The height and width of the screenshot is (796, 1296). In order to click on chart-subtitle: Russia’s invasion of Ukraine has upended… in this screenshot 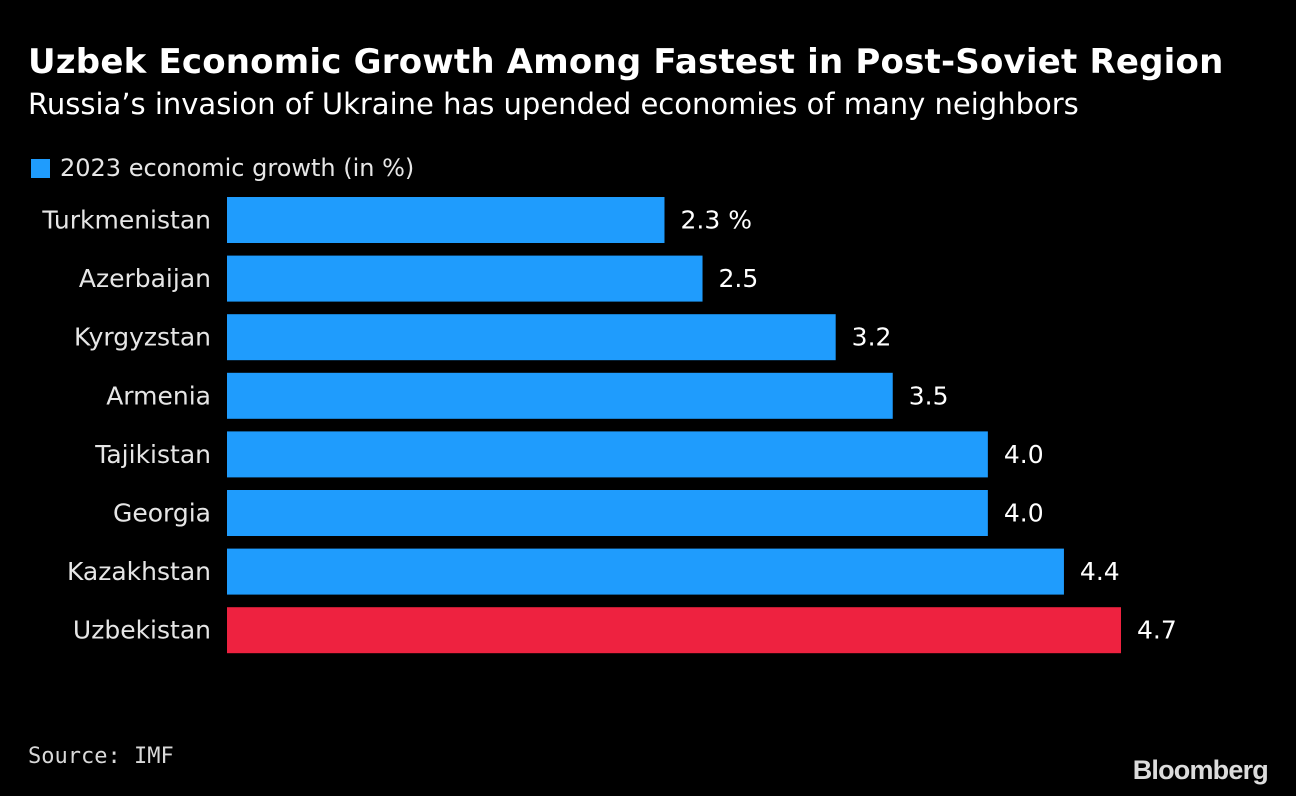, I will do `click(553, 104)`.